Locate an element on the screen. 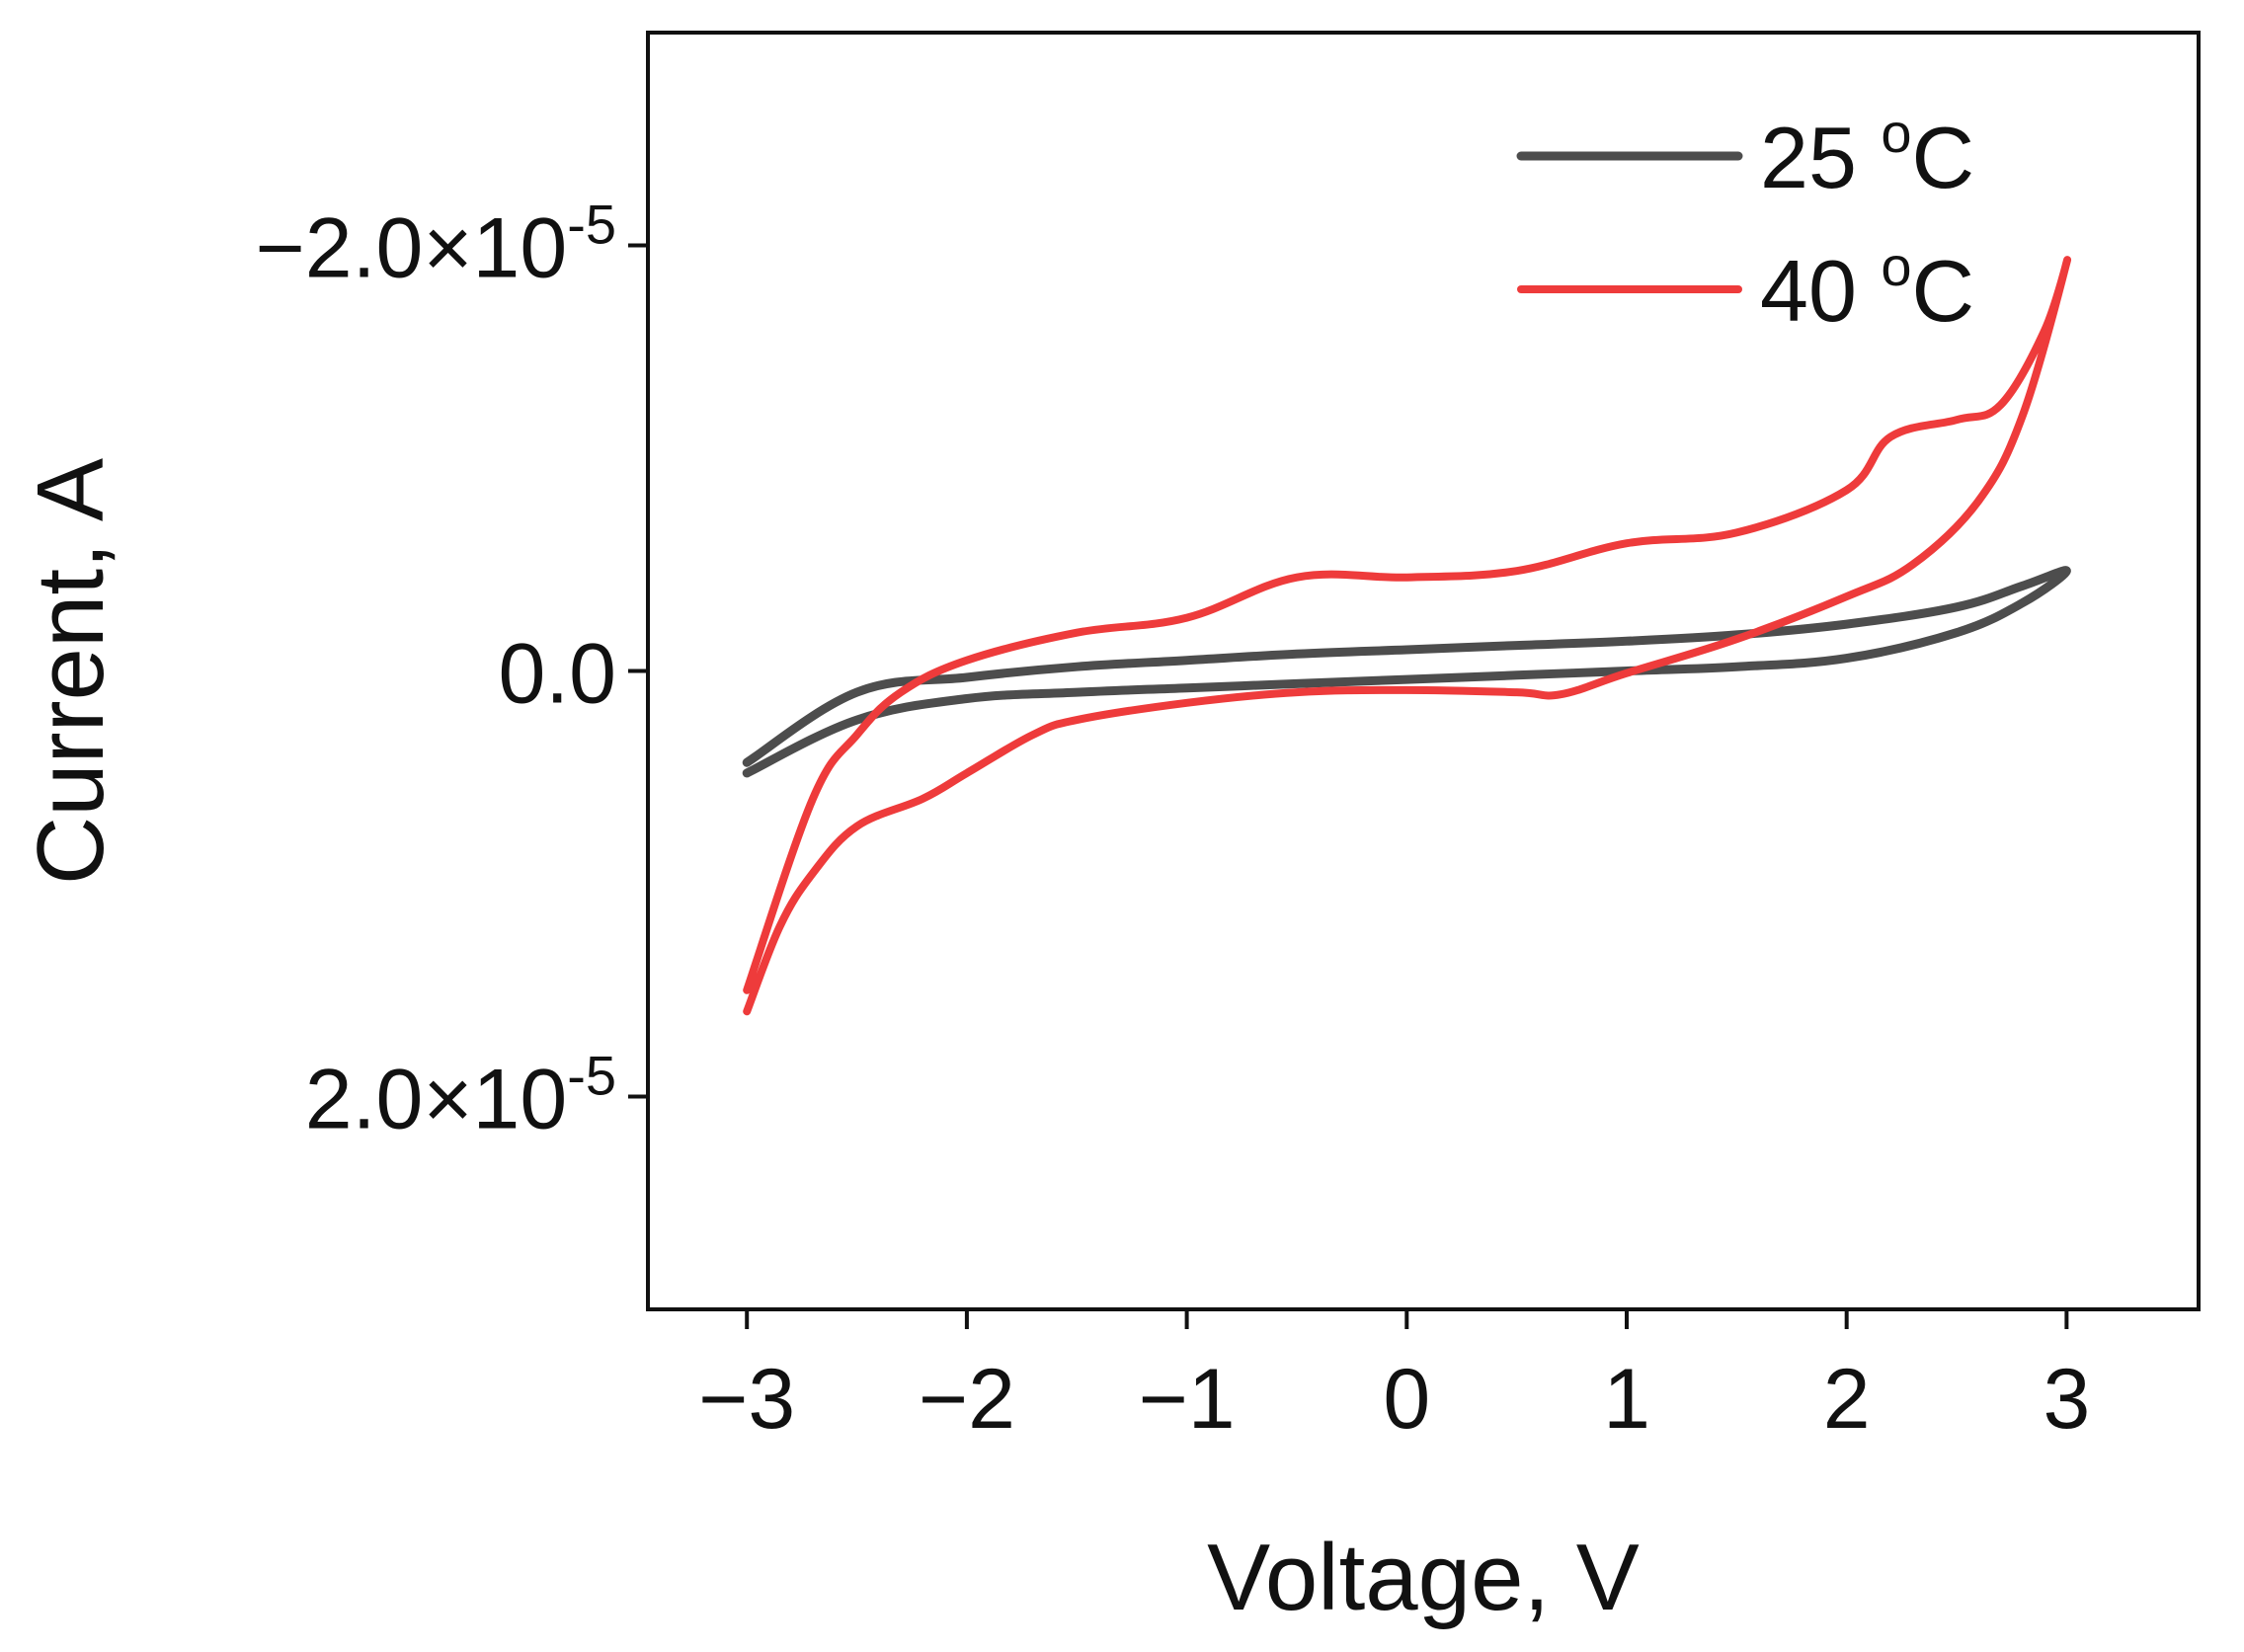 This screenshot has height=1652, width=2244. x-tick-label: 1 is located at coordinates (1626, 1399).